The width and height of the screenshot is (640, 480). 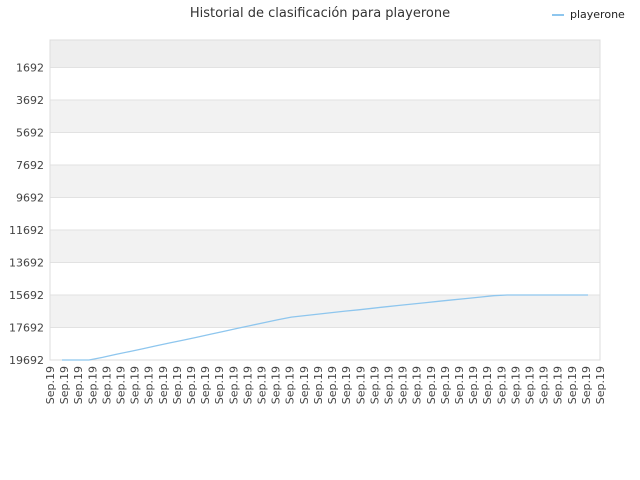 What do you see at coordinates (26, 295) in the screenshot?
I see `y-tick-label: 15692` at bounding box center [26, 295].